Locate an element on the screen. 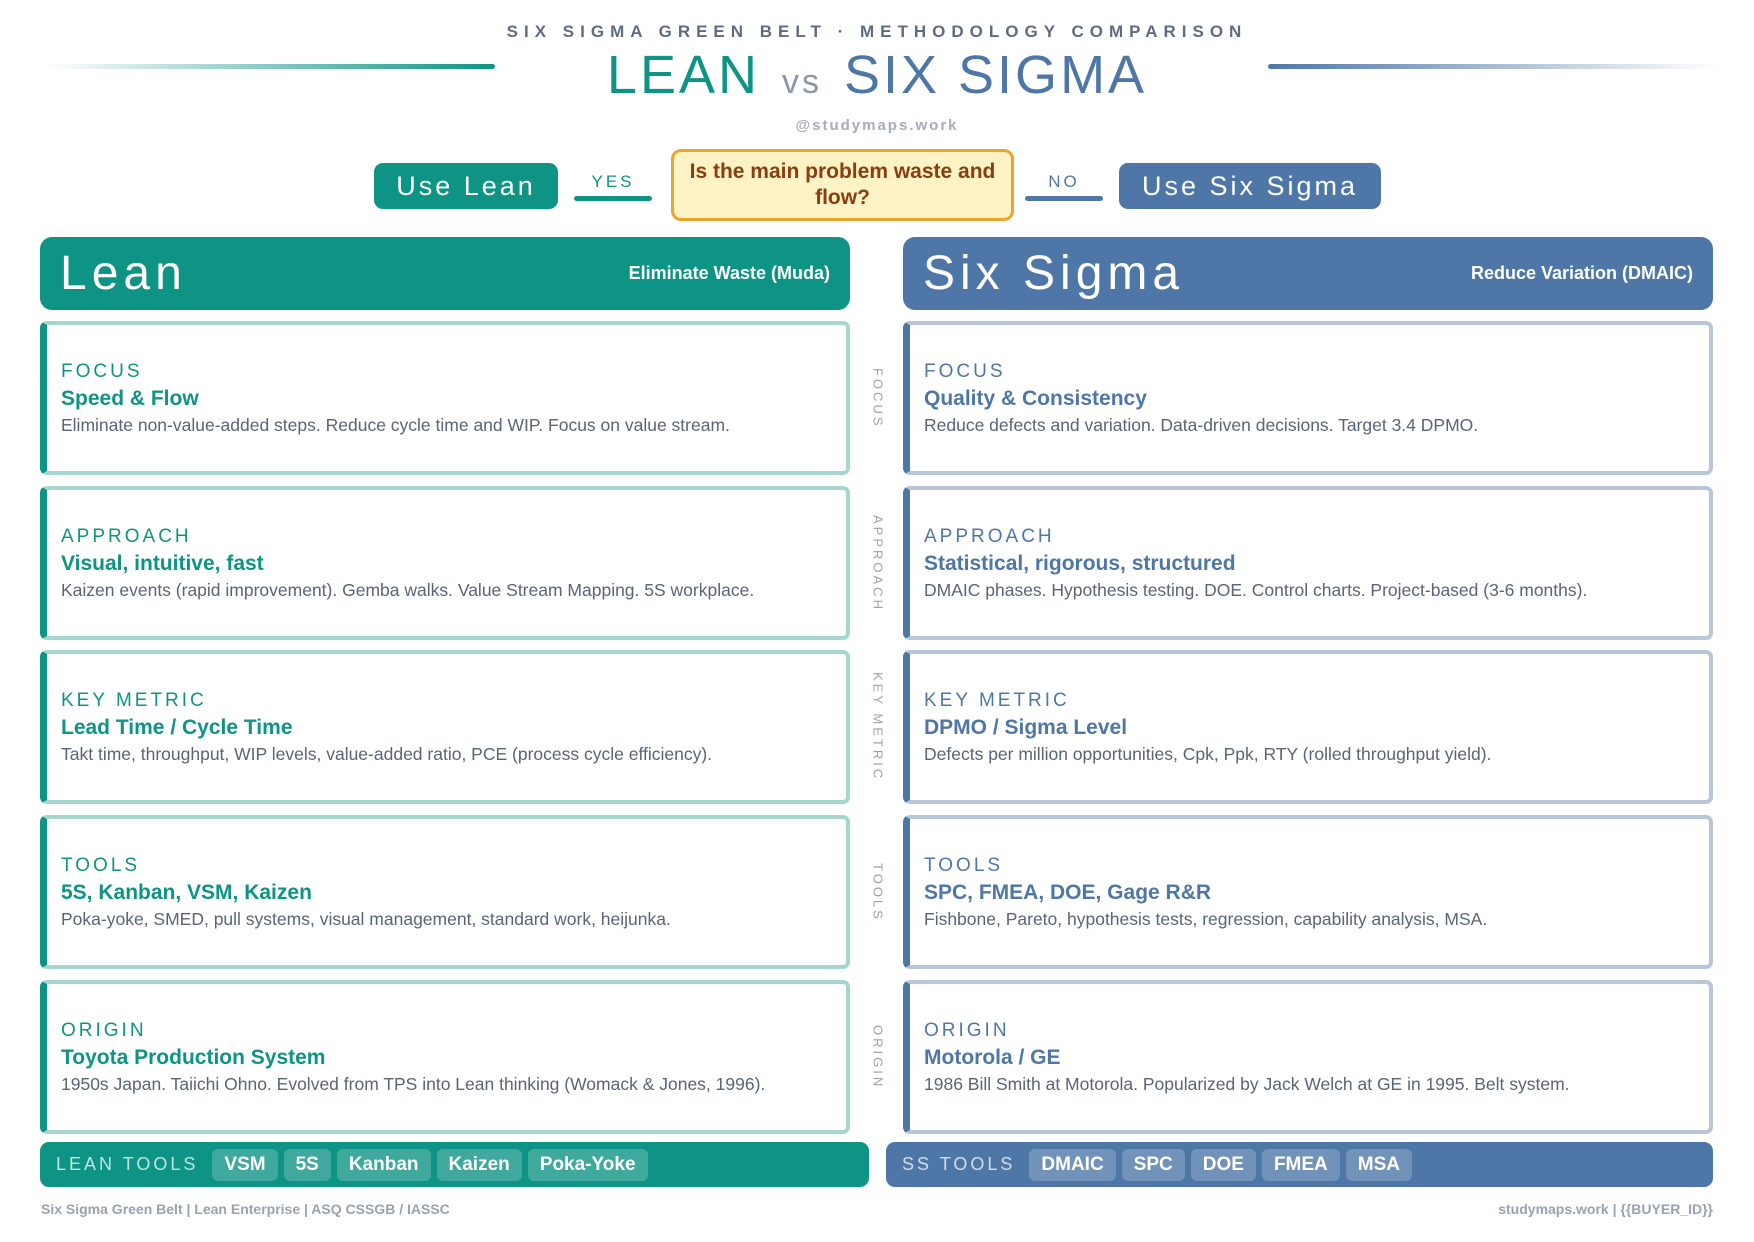 The height and width of the screenshot is (1242, 1754). card-heading: Statistical, rigorous, structured is located at coordinates (1080, 563).